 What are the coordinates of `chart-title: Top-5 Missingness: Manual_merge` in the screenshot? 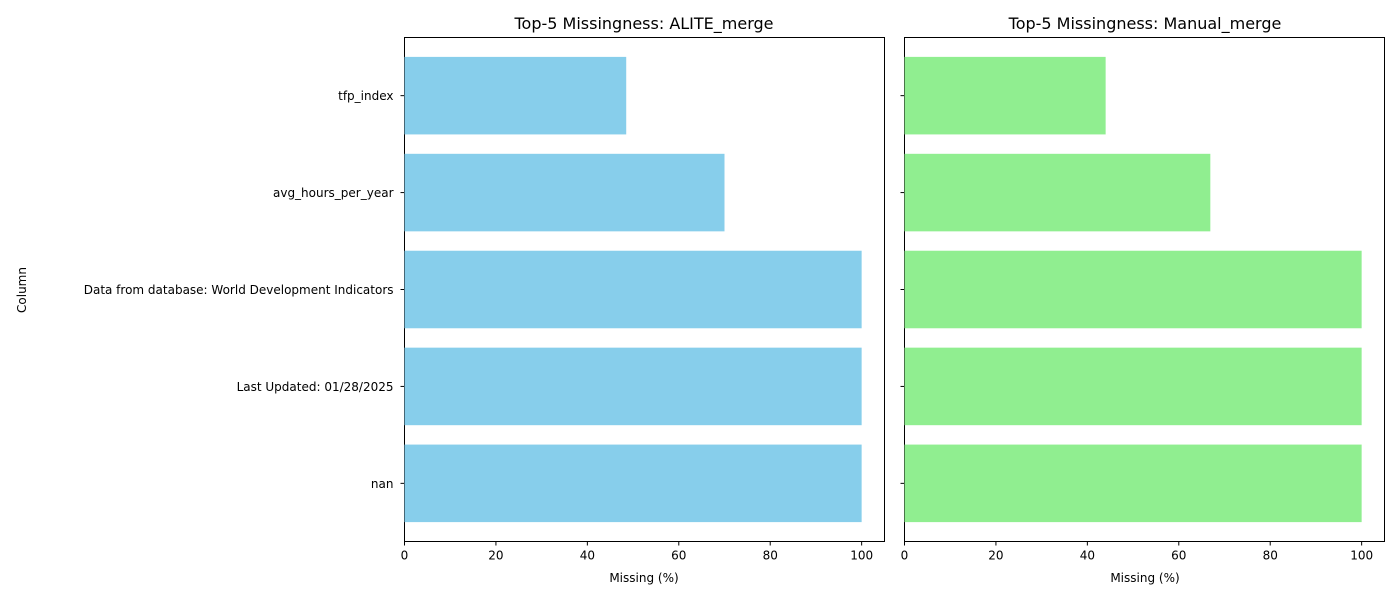 It's located at (1145, 24).